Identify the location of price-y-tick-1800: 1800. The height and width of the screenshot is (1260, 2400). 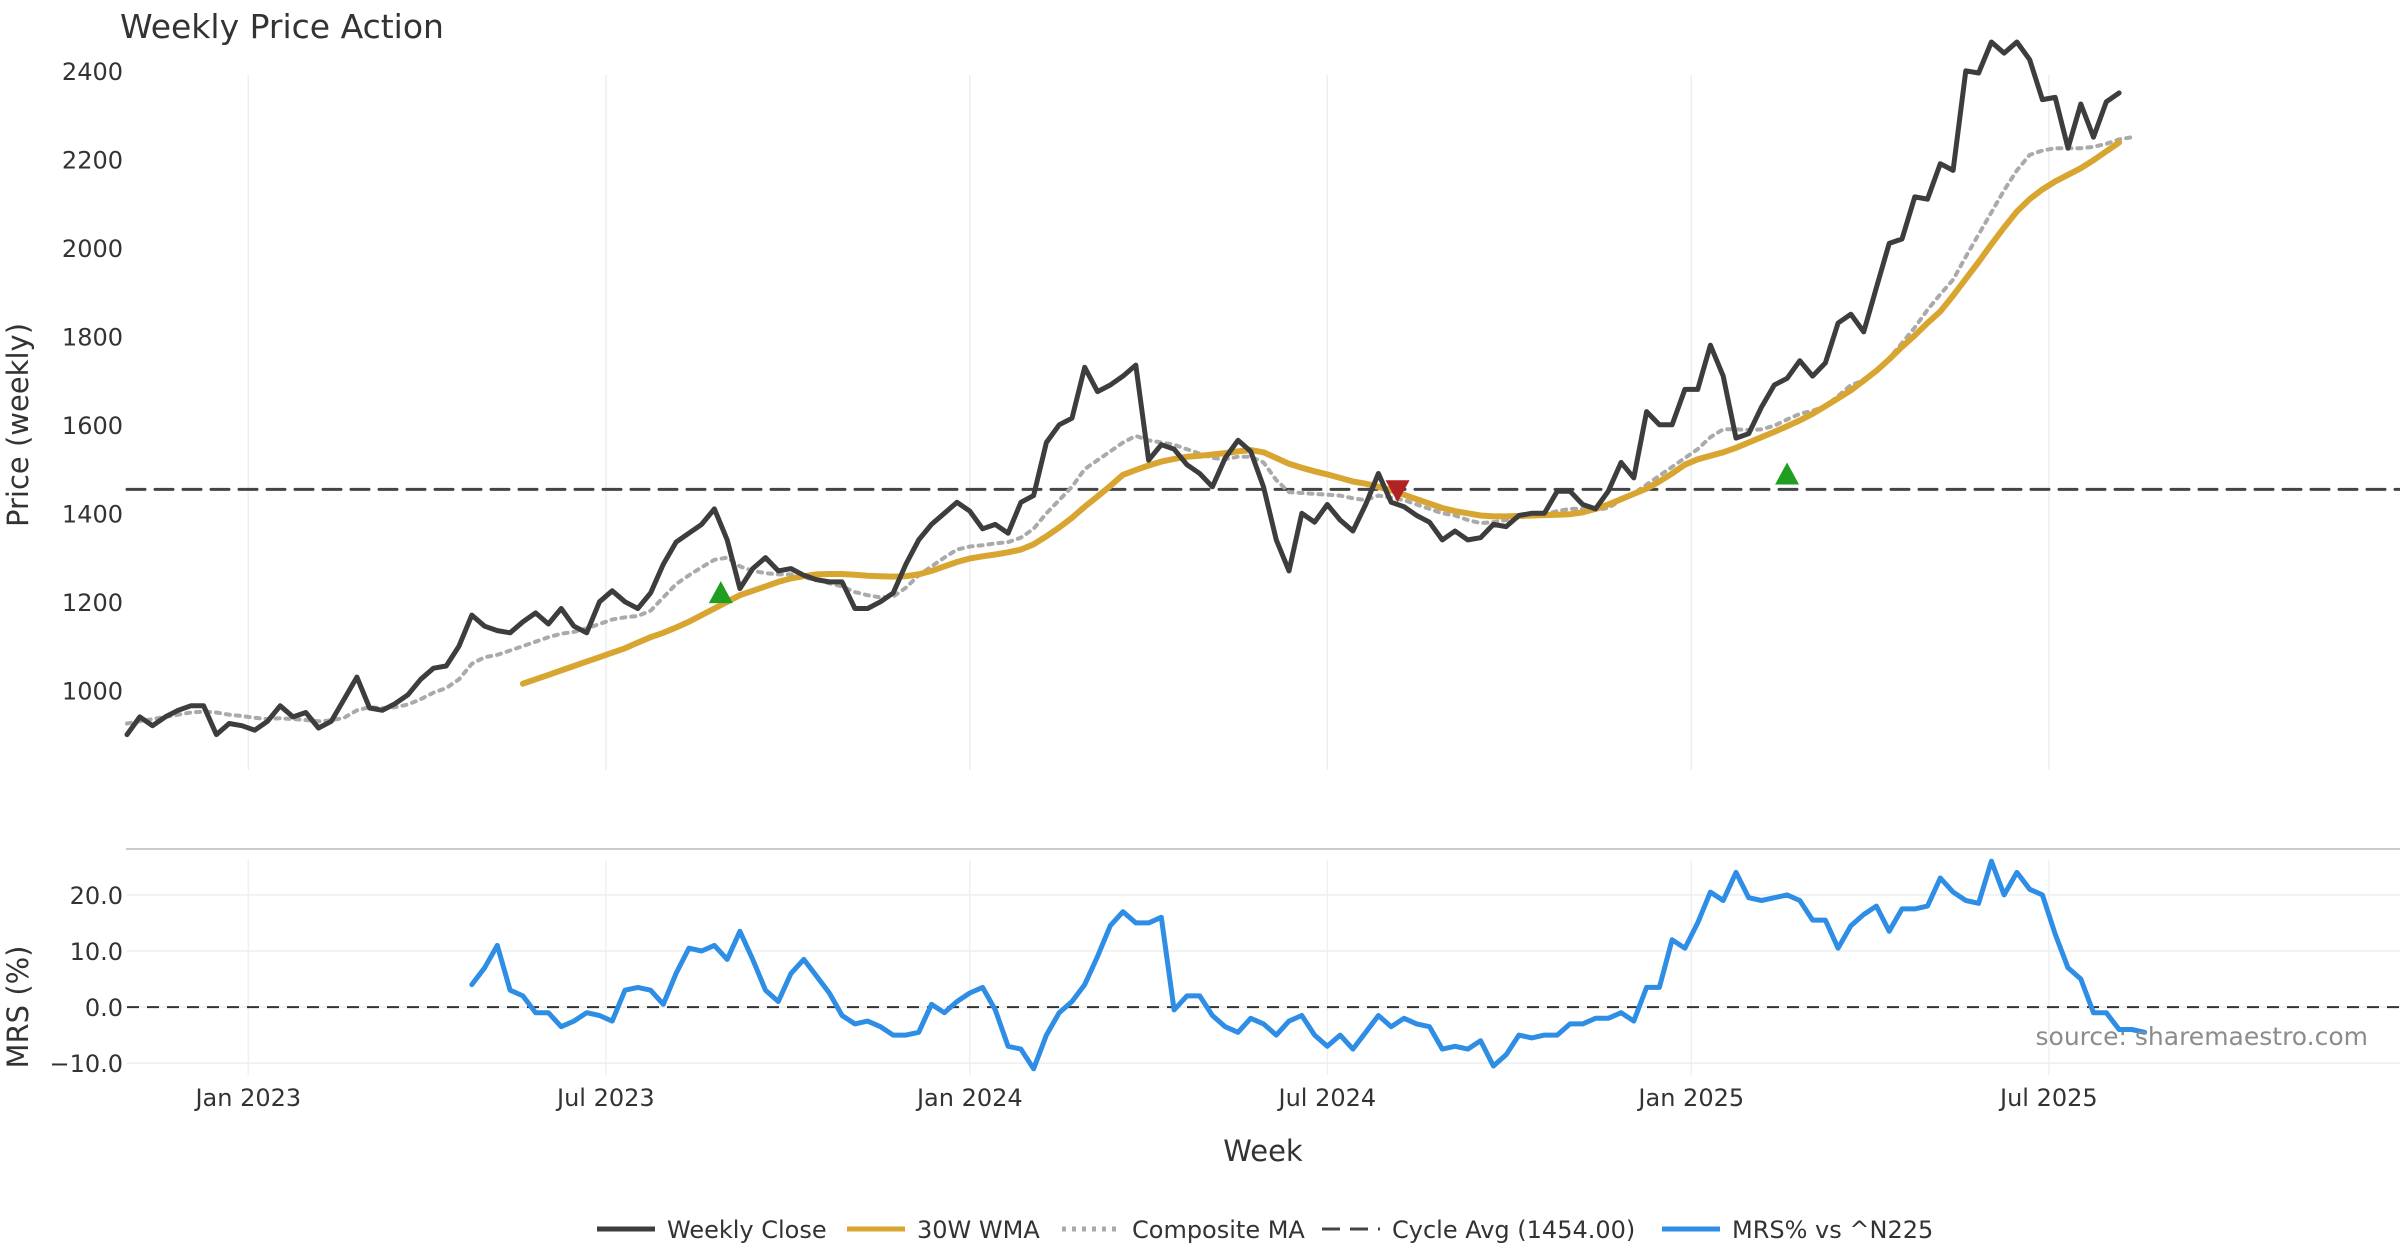
(92, 337).